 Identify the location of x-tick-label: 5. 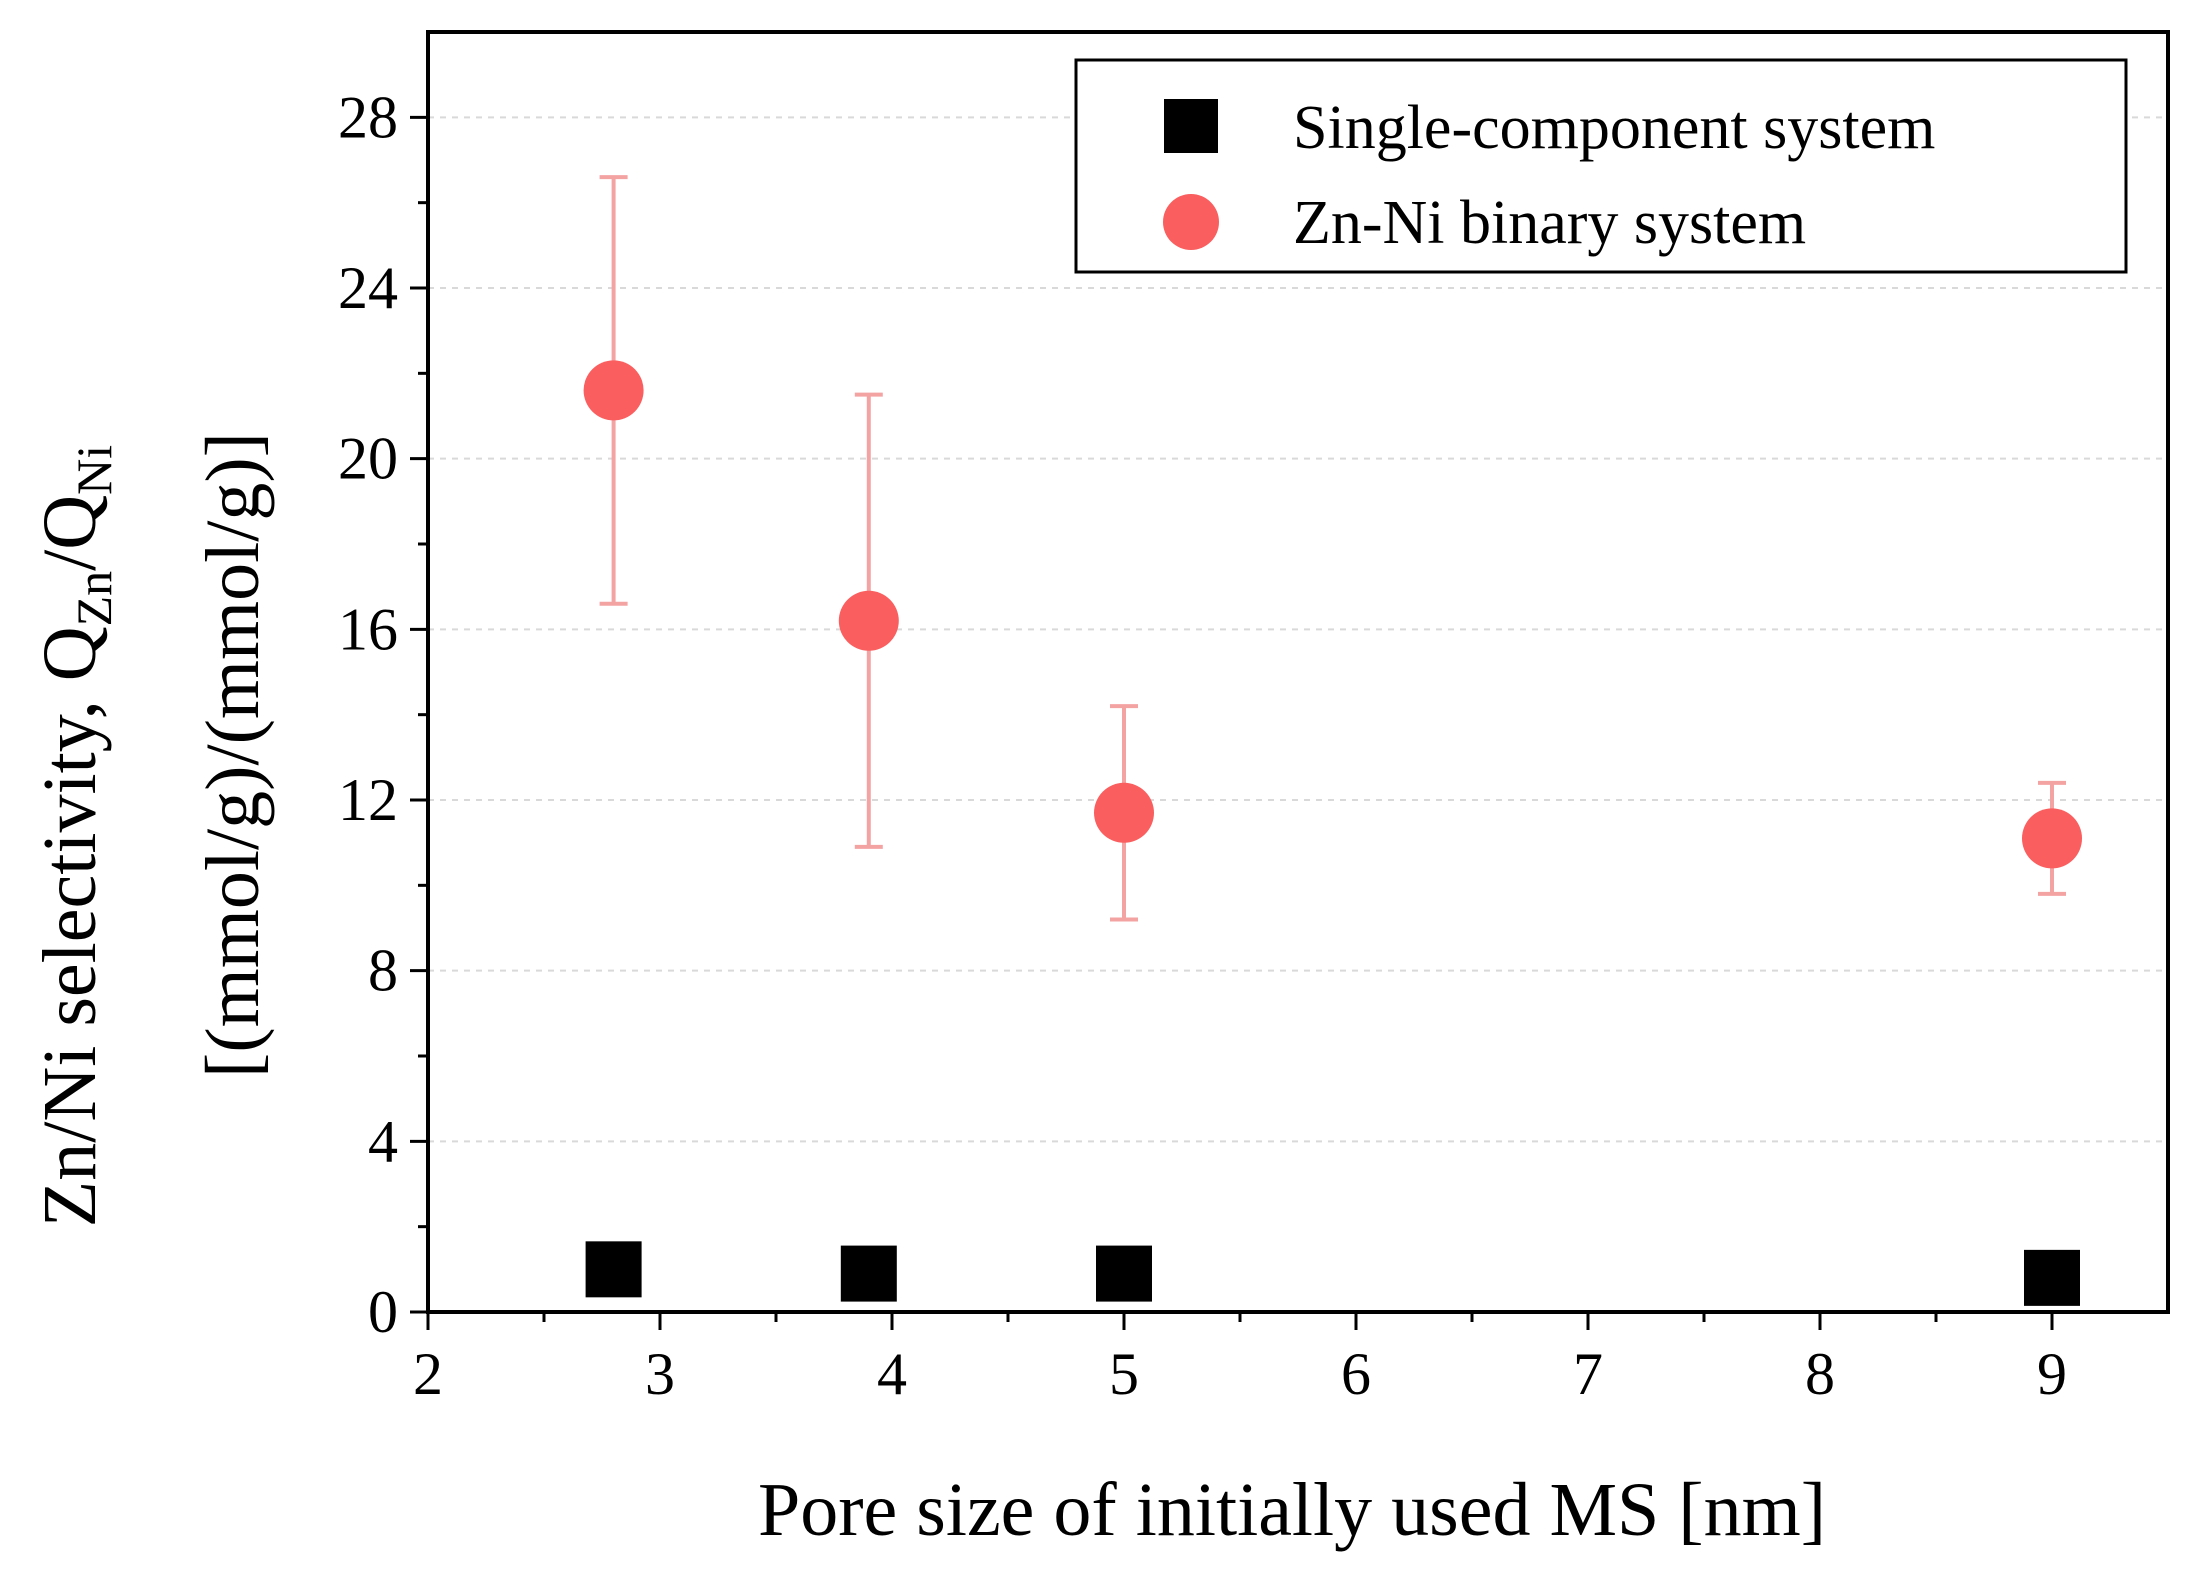
(1124, 1374).